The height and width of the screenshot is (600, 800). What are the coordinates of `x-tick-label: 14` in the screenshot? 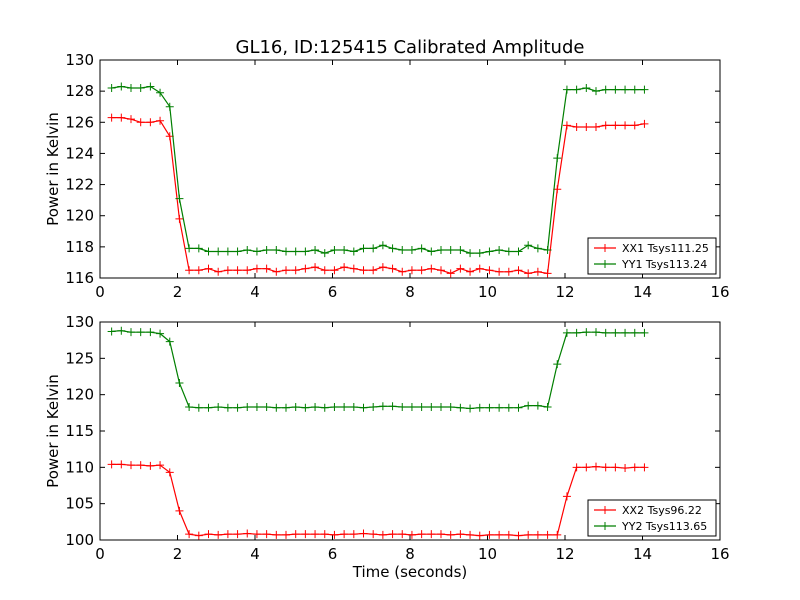 It's located at (642, 292).